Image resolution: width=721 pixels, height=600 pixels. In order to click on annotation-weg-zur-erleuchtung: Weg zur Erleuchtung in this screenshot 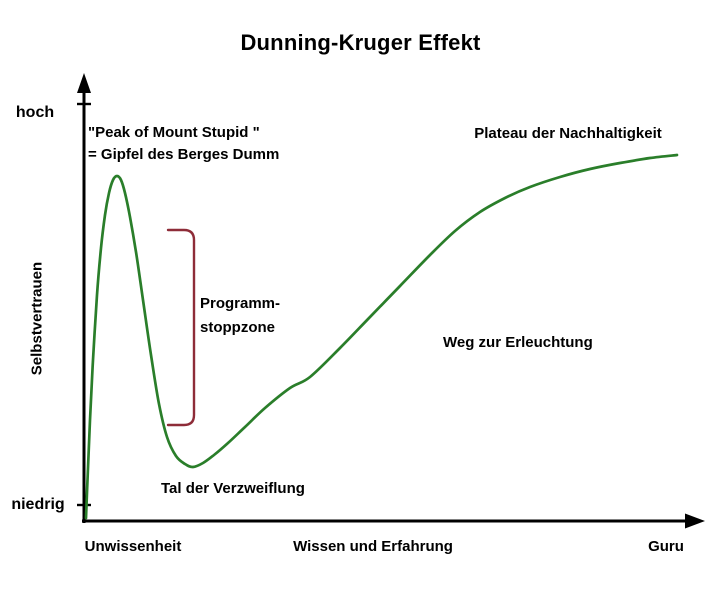, I will do `click(518, 342)`.